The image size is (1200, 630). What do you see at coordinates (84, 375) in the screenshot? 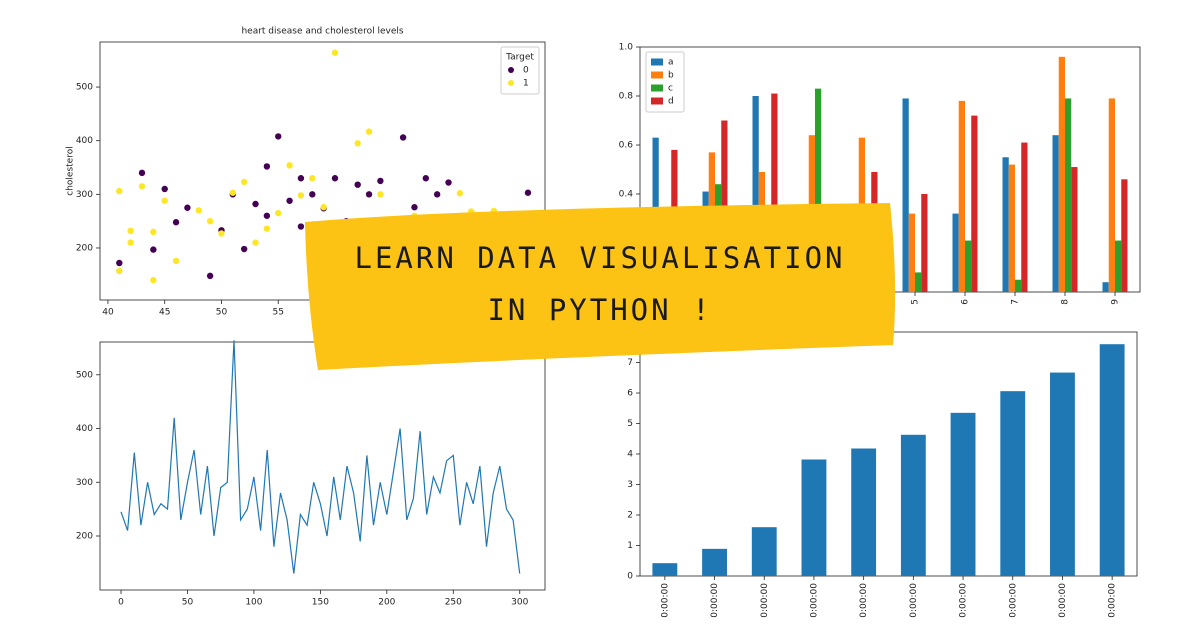
I see `y-tick-label: 500` at bounding box center [84, 375].